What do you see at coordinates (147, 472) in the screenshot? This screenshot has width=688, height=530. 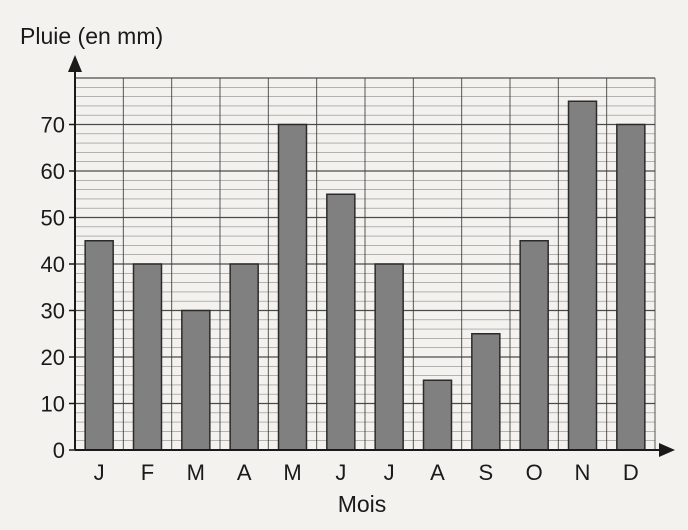 I see `x-tick-label: F` at bounding box center [147, 472].